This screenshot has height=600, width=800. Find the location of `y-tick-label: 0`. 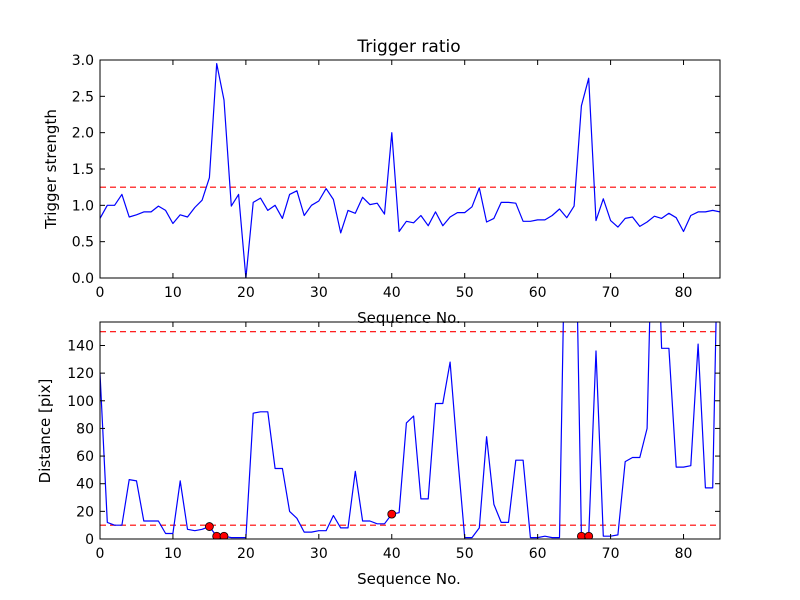

y-tick-label: 0 is located at coordinates (89, 540).